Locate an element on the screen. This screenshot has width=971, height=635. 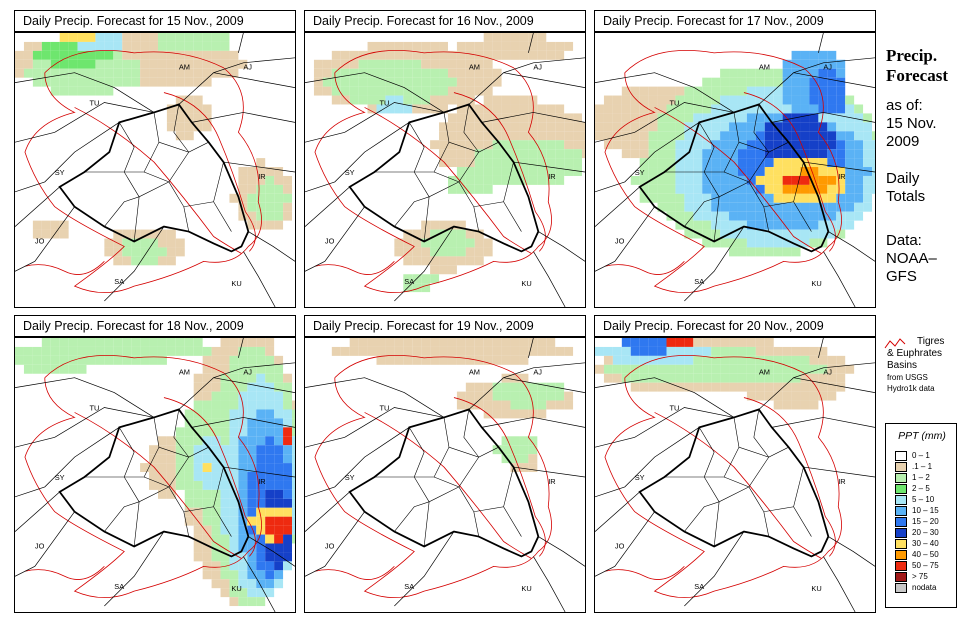
legend-title: PPT (mm) is located at coordinates (922, 436).